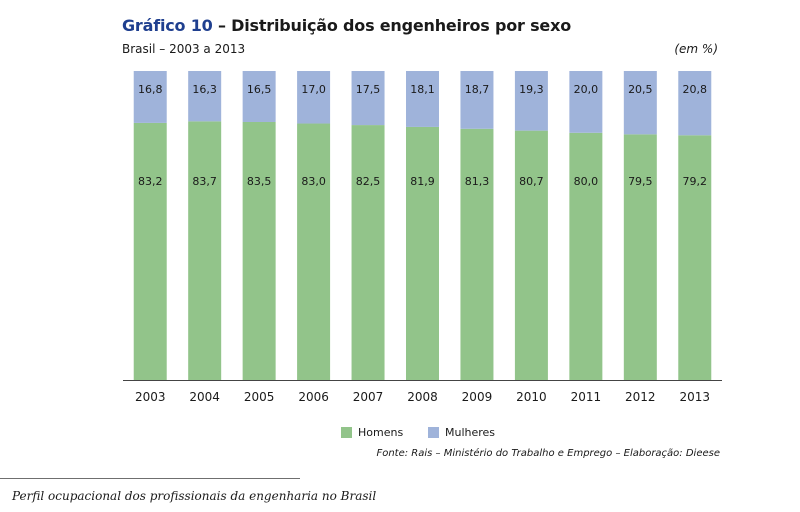  I want to click on legend-item-mulheres: Mulheres, so click(461, 432).